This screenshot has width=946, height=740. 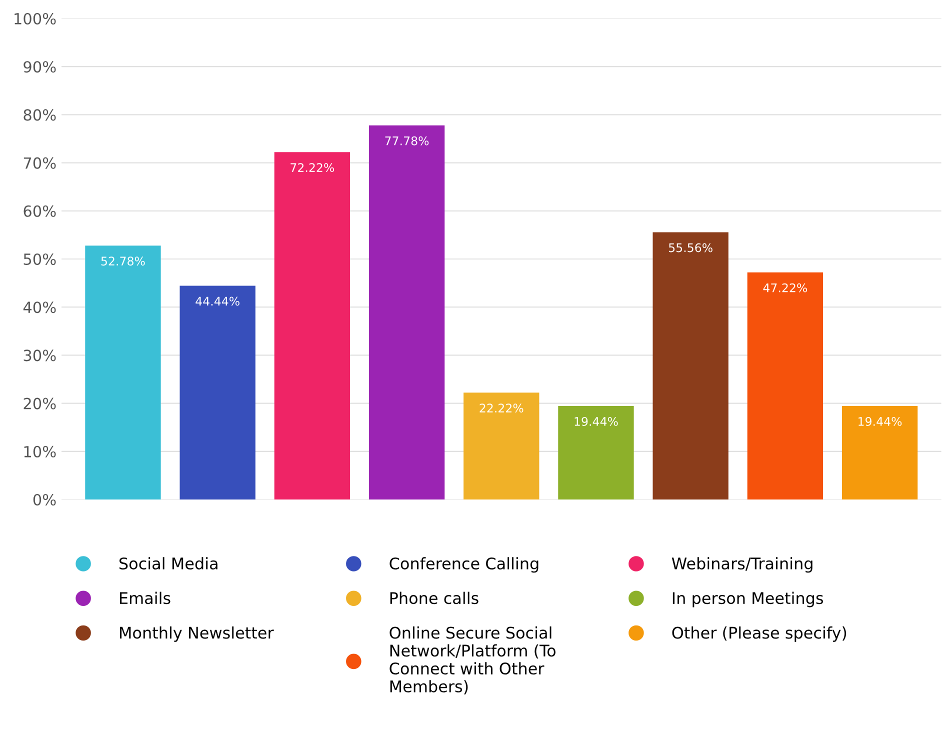 I want to click on text: 52.78%, so click(x=123, y=261).